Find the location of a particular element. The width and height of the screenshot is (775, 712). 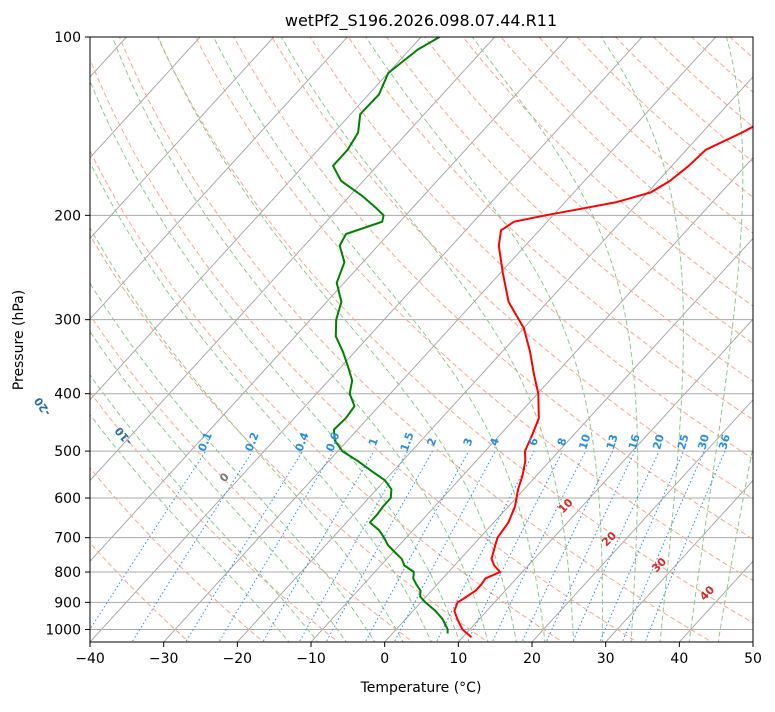

x-tick-label: 50 is located at coordinates (753, 659).